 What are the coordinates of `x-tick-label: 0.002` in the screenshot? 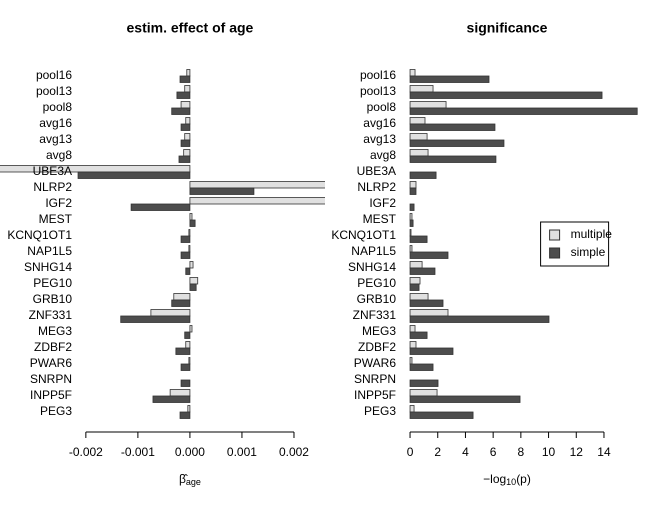 It's located at (294, 452).